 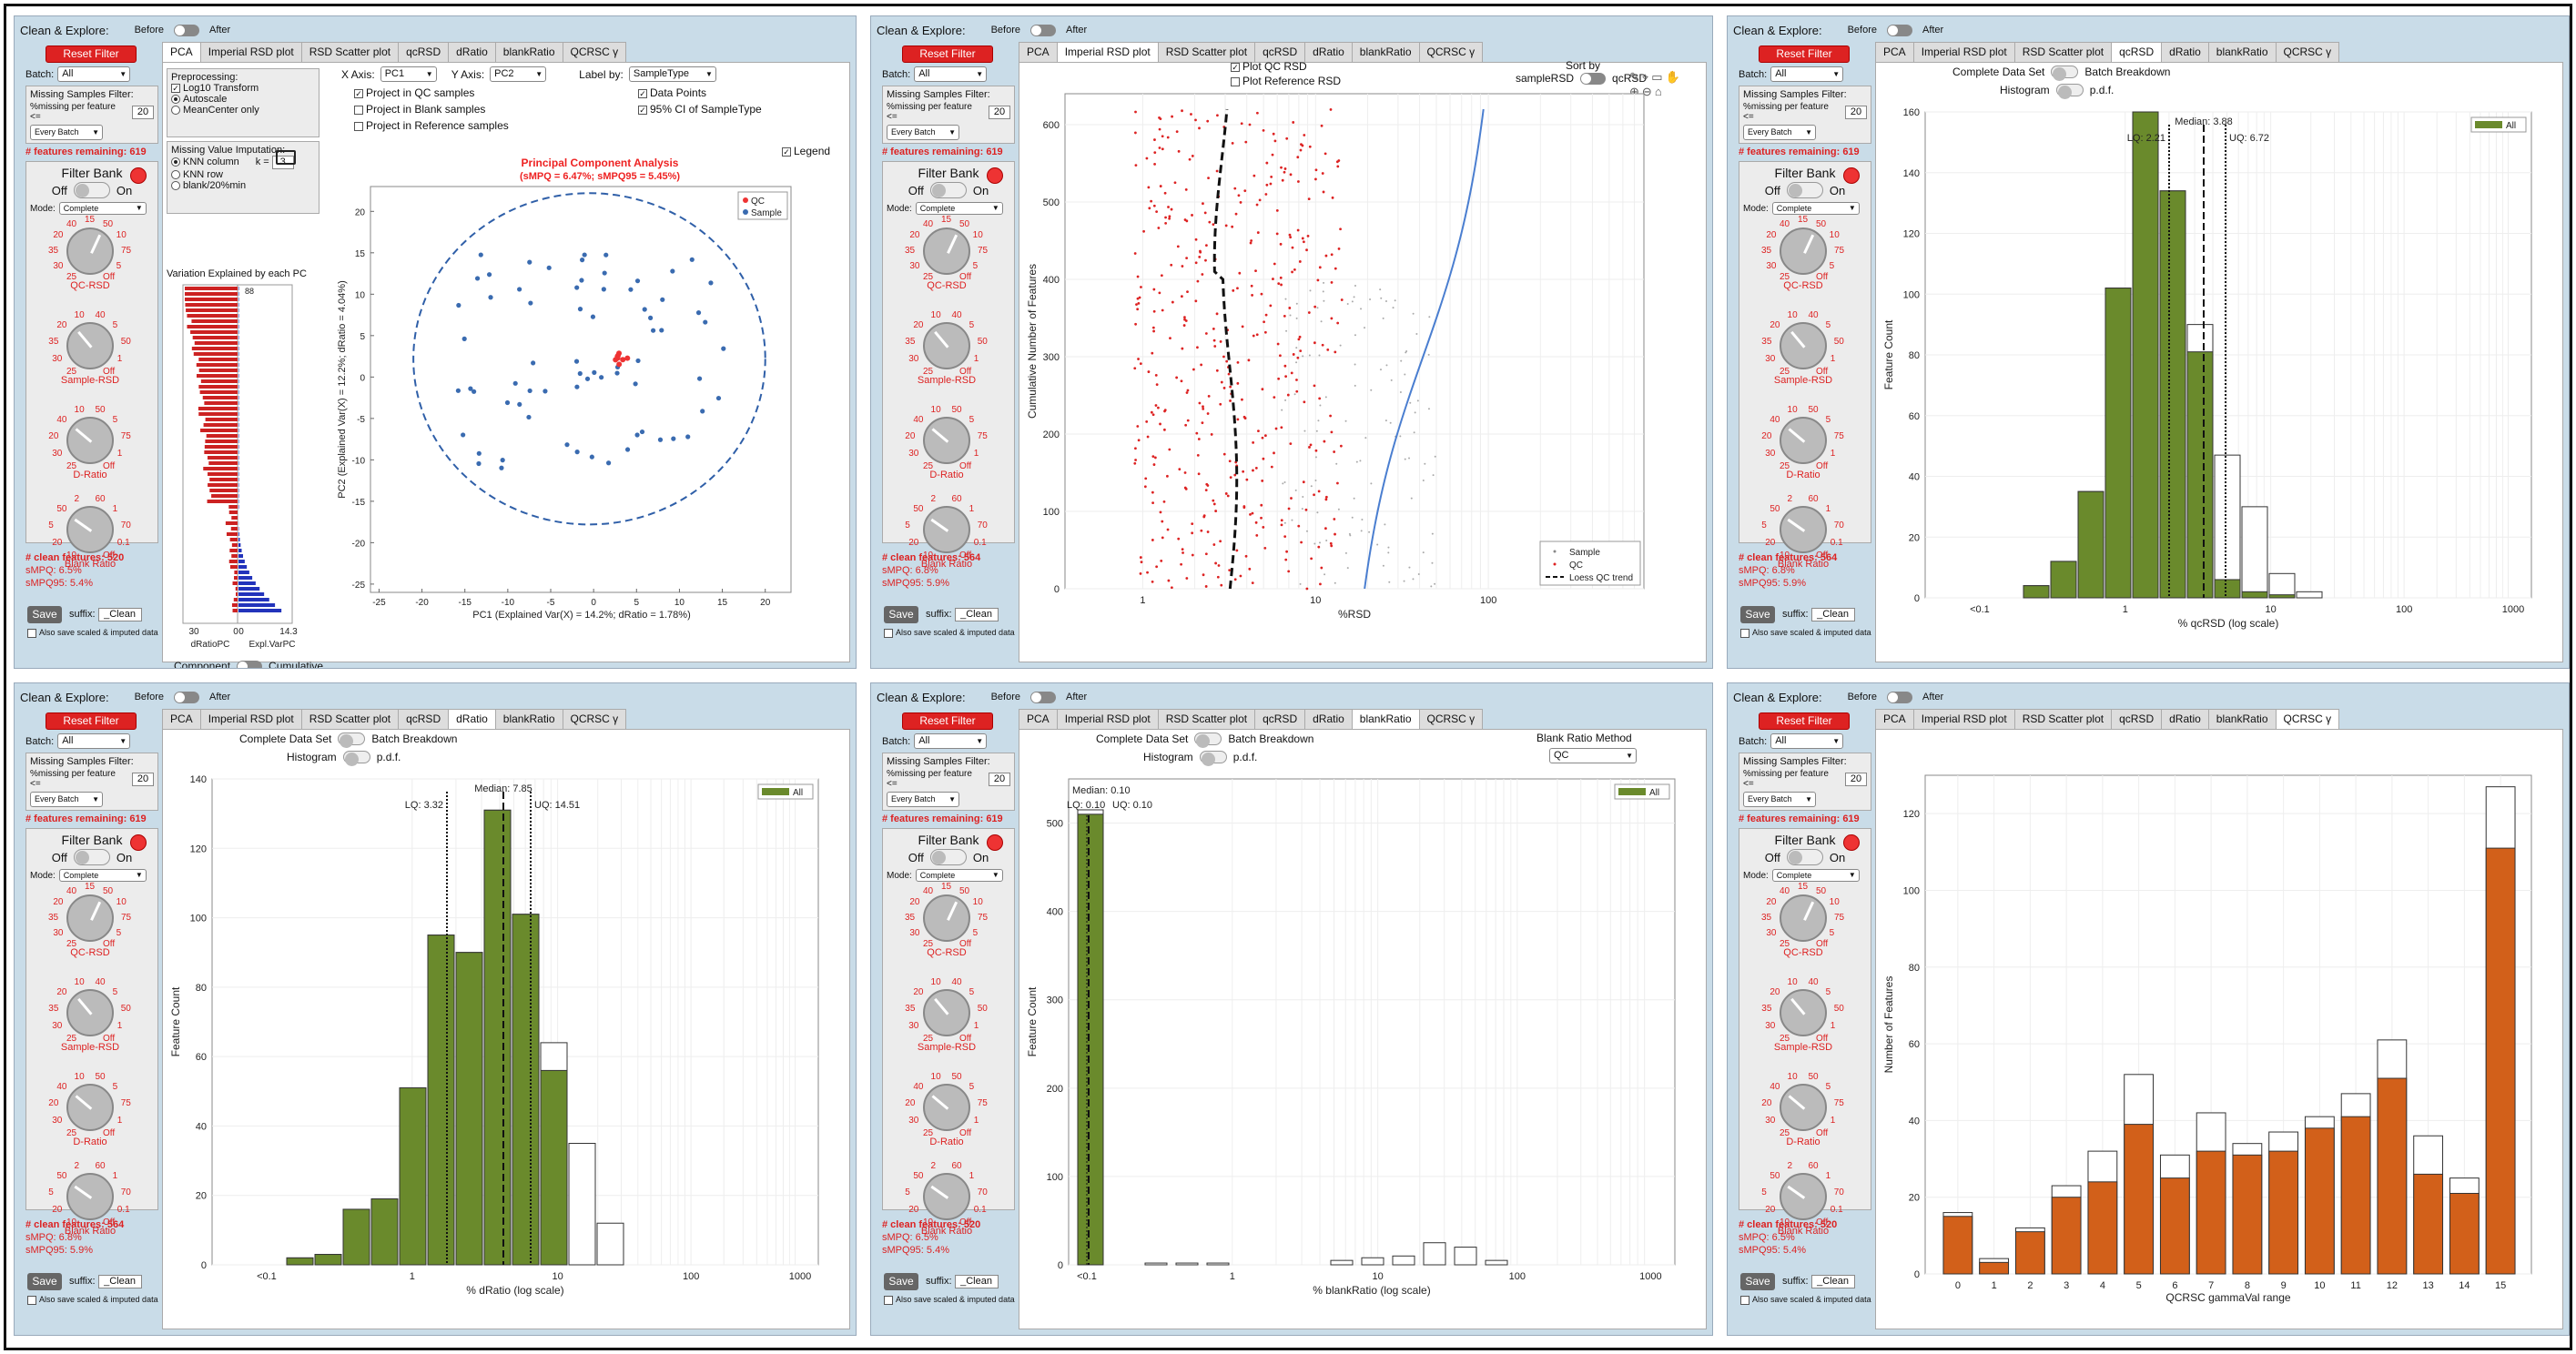 What do you see at coordinates (1635, 91) in the screenshot?
I see `zoom-in-icon: ⊕` at bounding box center [1635, 91].